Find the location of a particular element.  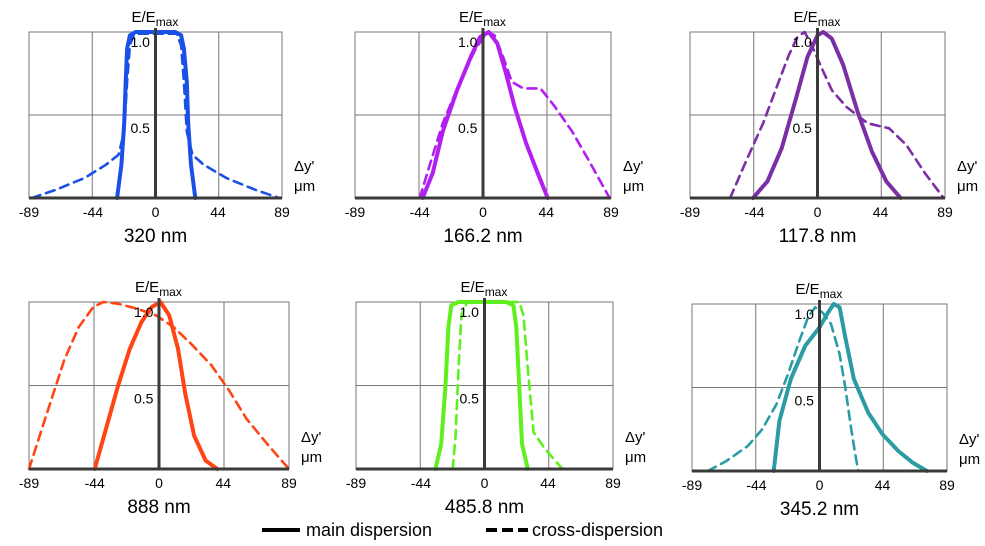

chart-panel-5: 0.5 1.0 -89 -44 0 44 89 E/Emax Δy' μm 485.8 nm is located at coordinates (496, 398).